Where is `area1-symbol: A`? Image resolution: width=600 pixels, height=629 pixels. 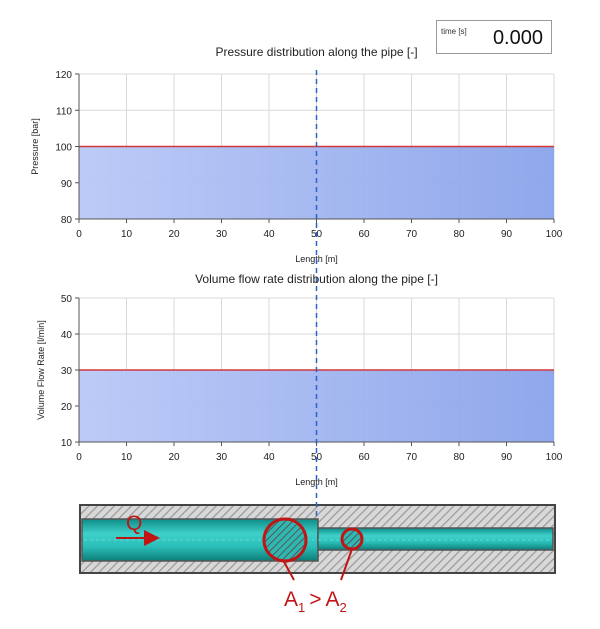 area1-symbol: A is located at coordinates (291, 599).